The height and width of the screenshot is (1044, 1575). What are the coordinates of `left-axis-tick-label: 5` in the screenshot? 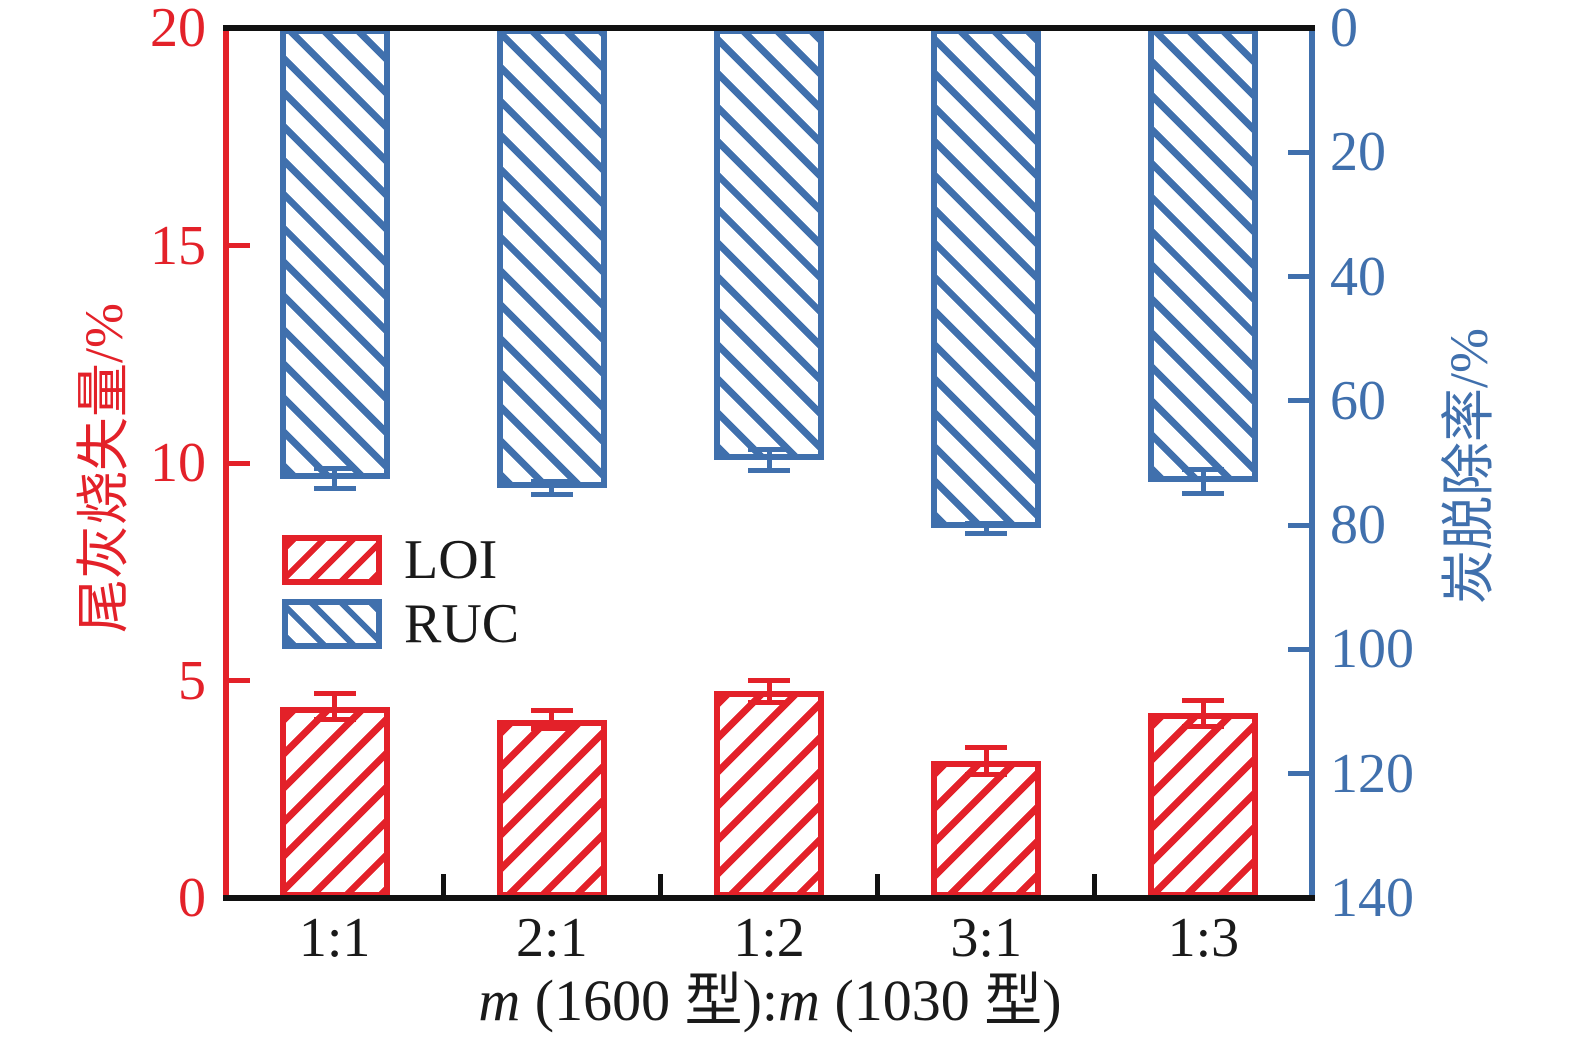 It's located at (192, 680).